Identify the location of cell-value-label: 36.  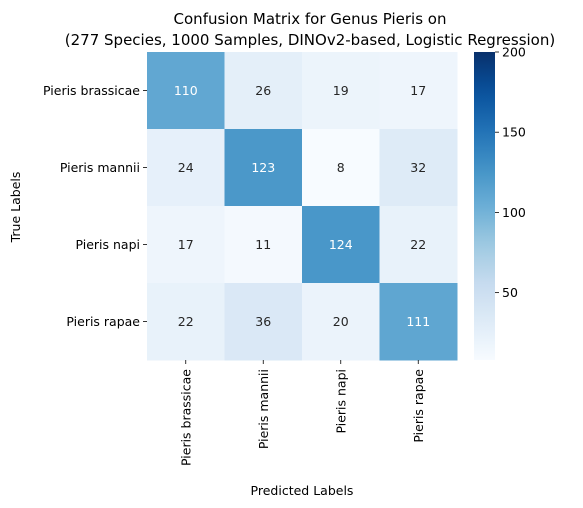
(263, 321).